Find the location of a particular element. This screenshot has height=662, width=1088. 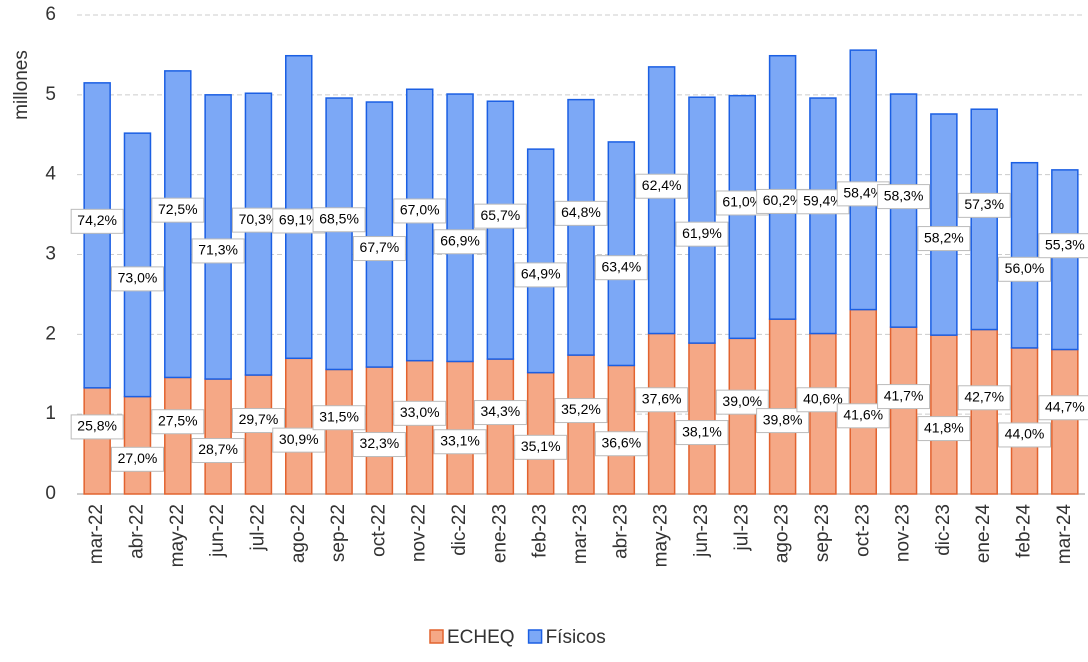

data-label: 25,8% is located at coordinates (97, 426).